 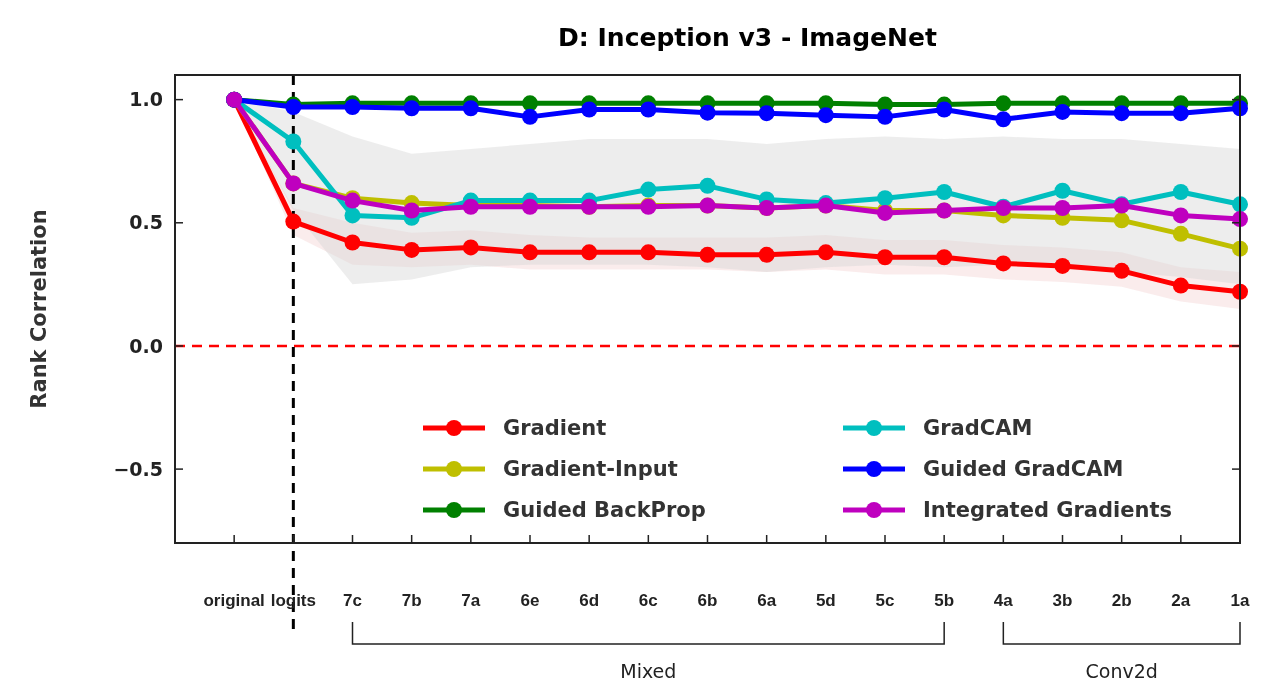 I want to click on x-tick-label: 5b, so click(x=944, y=600).